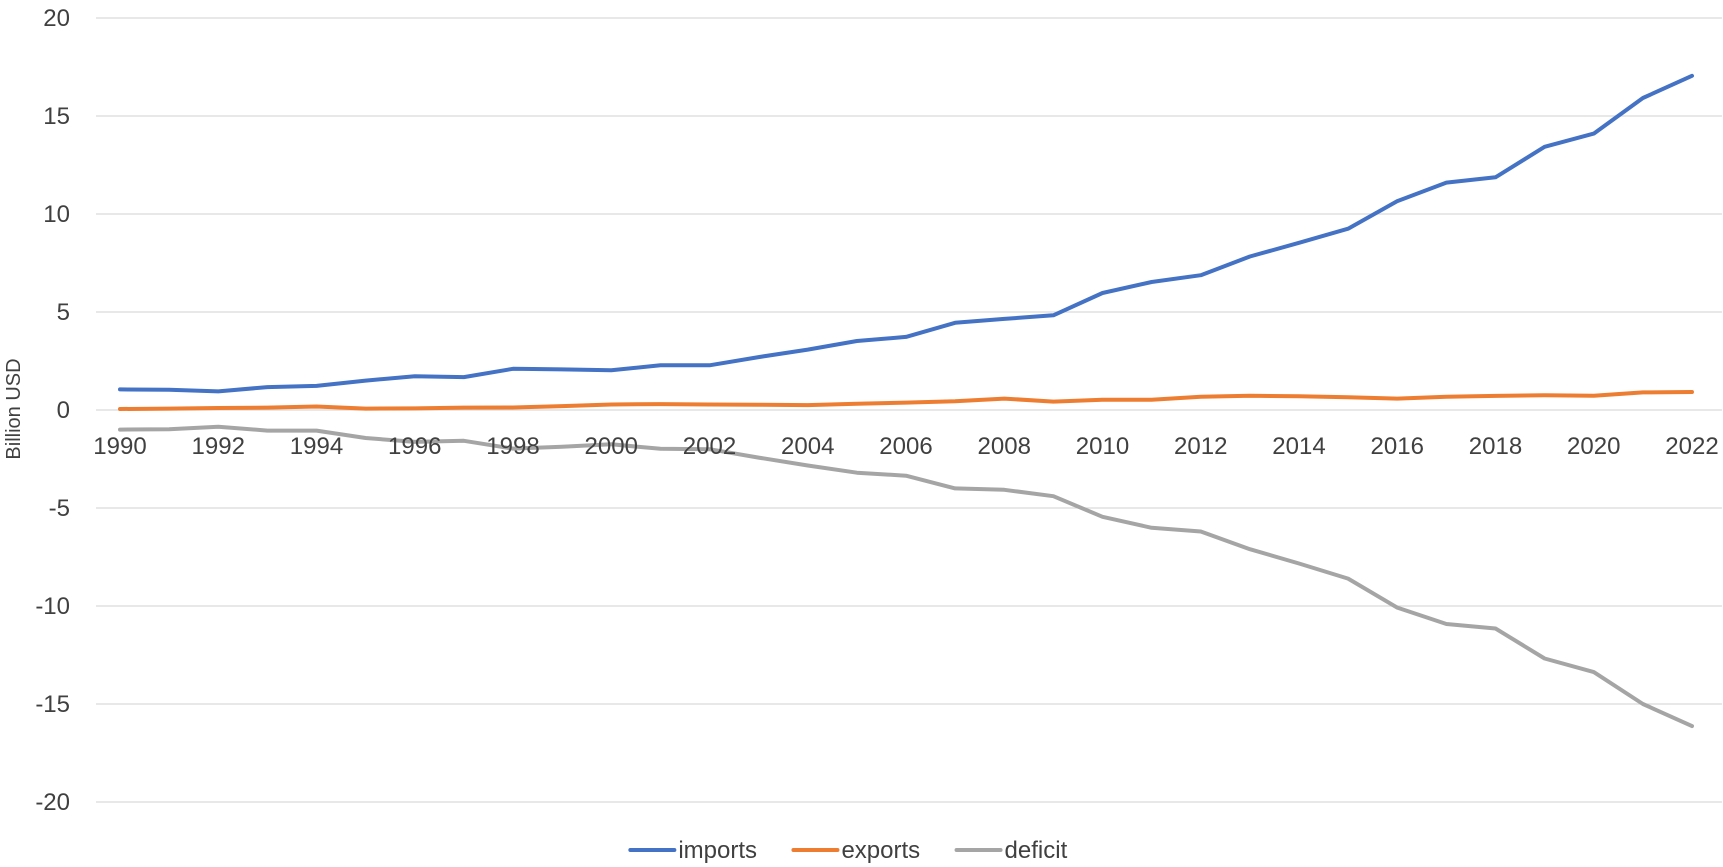 The height and width of the screenshot is (867, 1723). Describe the element at coordinates (63, 312) in the screenshot. I see `y-tick-label: 5` at that location.